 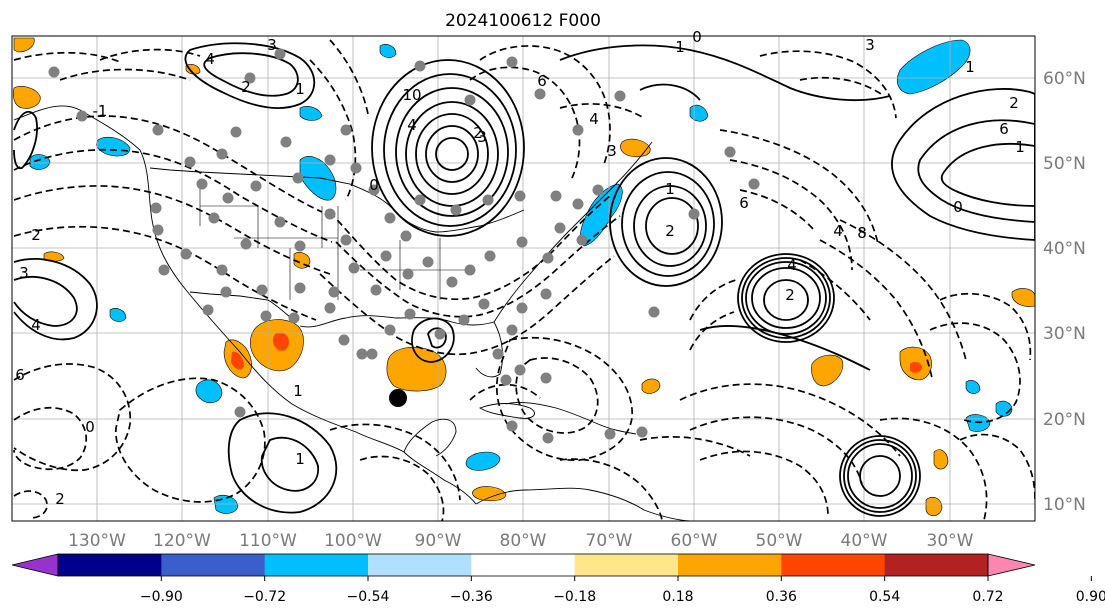 I want to click on lat-label: 10°N, so click(x=1064, y=505).